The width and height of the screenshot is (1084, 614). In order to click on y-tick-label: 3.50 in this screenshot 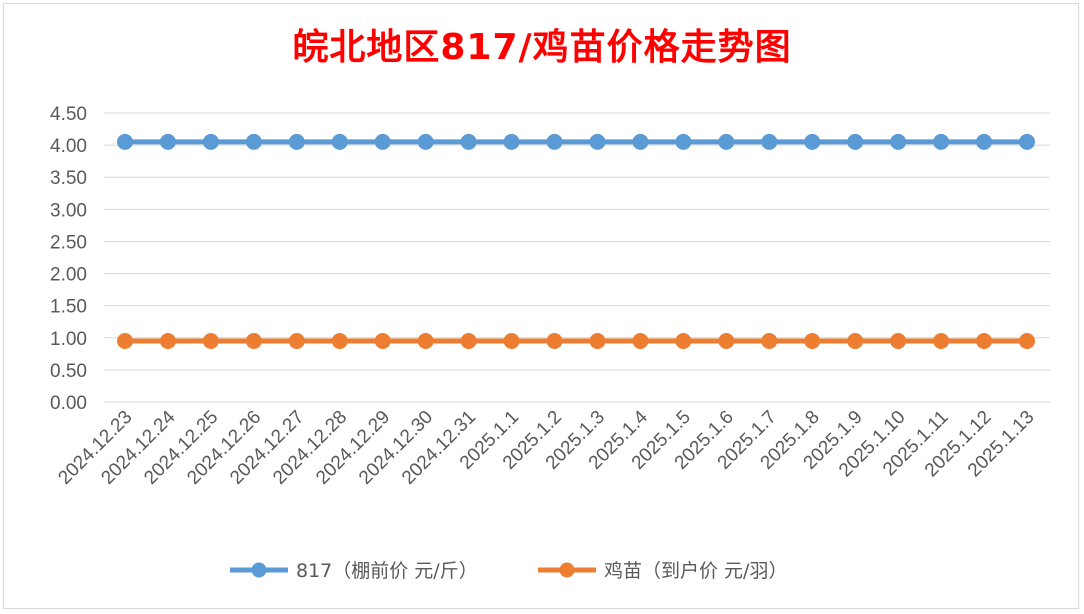, I will do `click(68, 178)`.